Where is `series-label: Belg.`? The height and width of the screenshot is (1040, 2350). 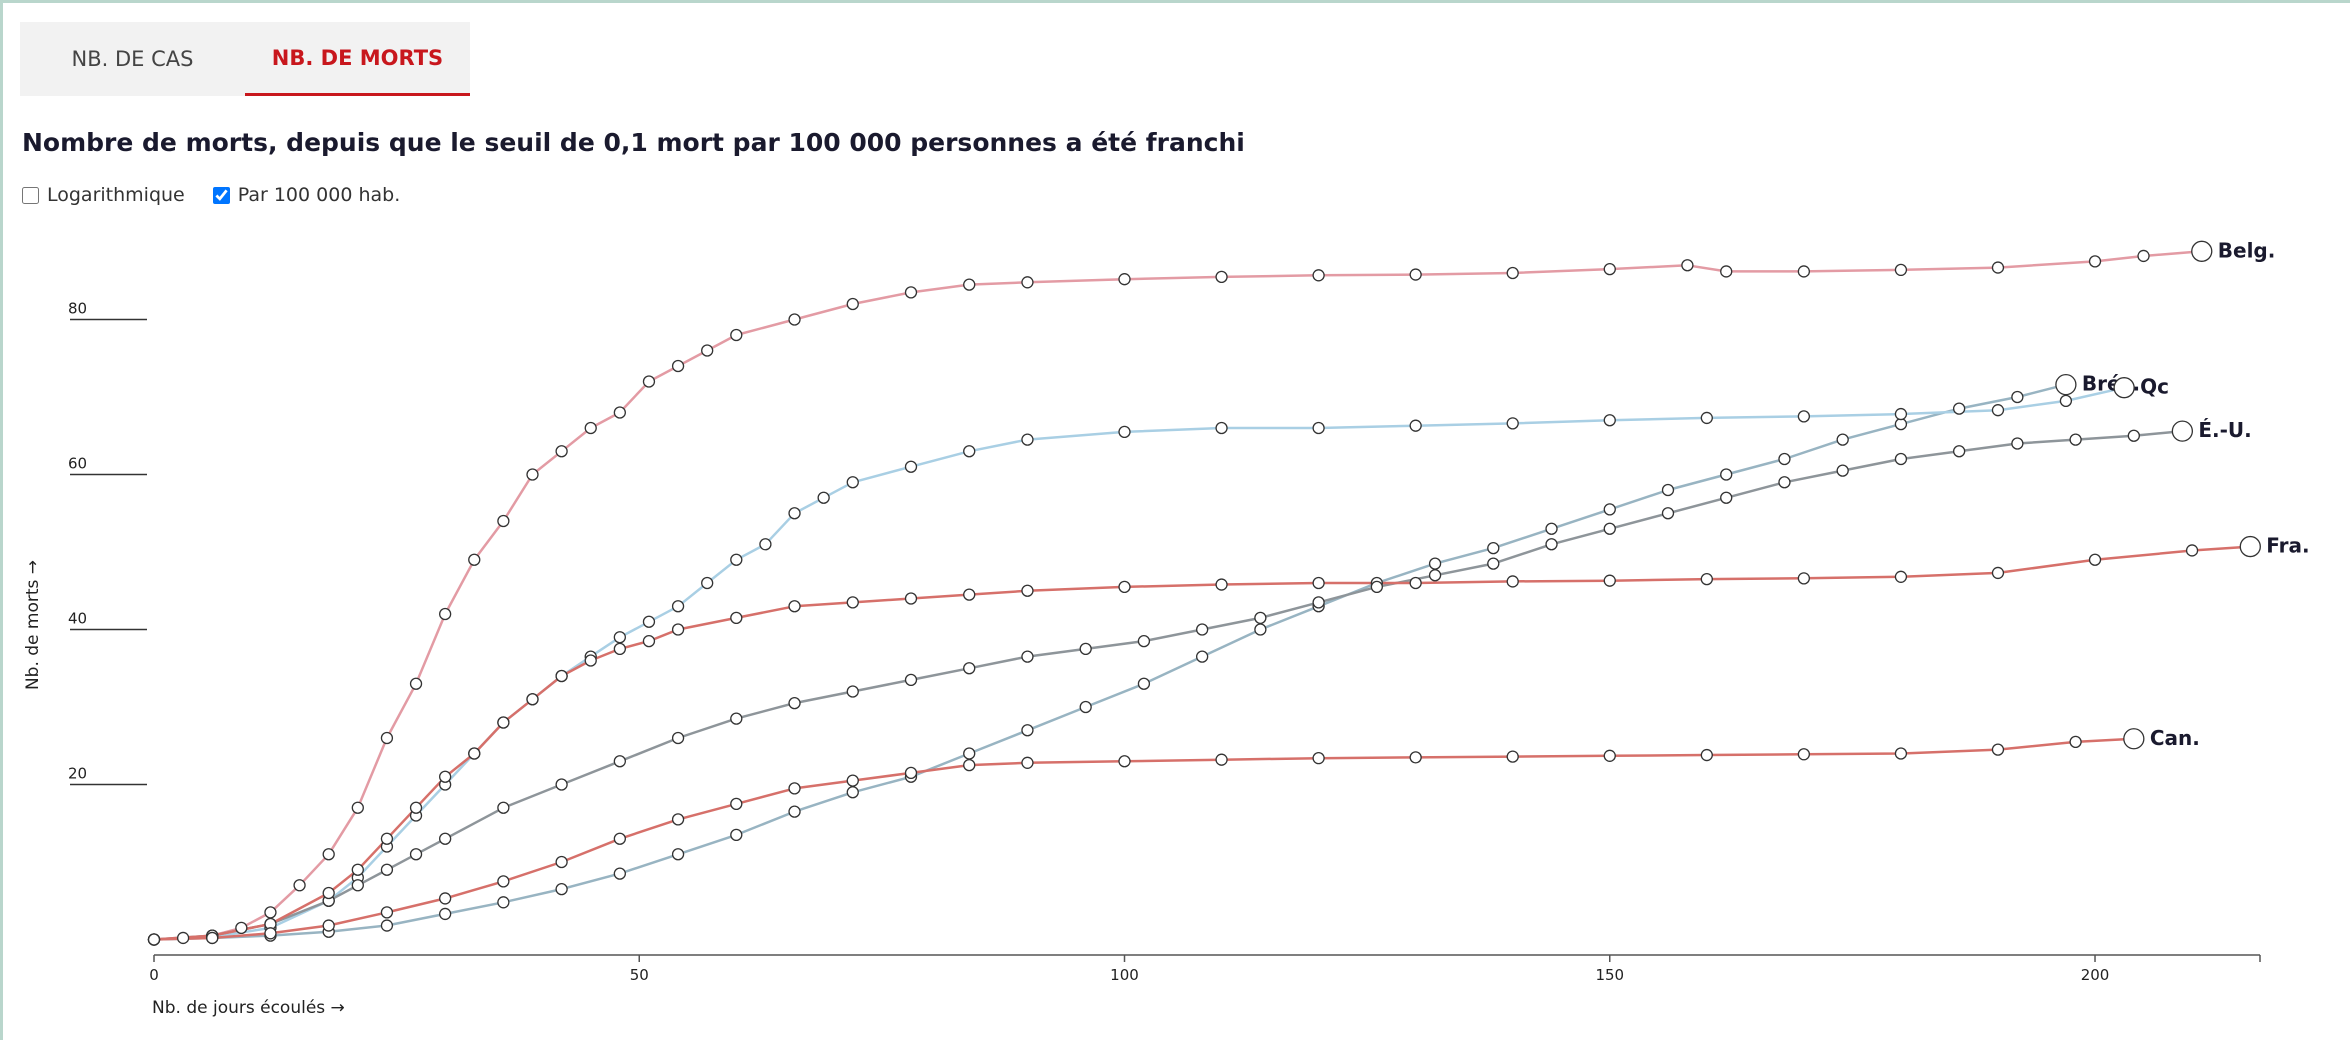 series-label: Belg. is located at coordinates (2247, 250).